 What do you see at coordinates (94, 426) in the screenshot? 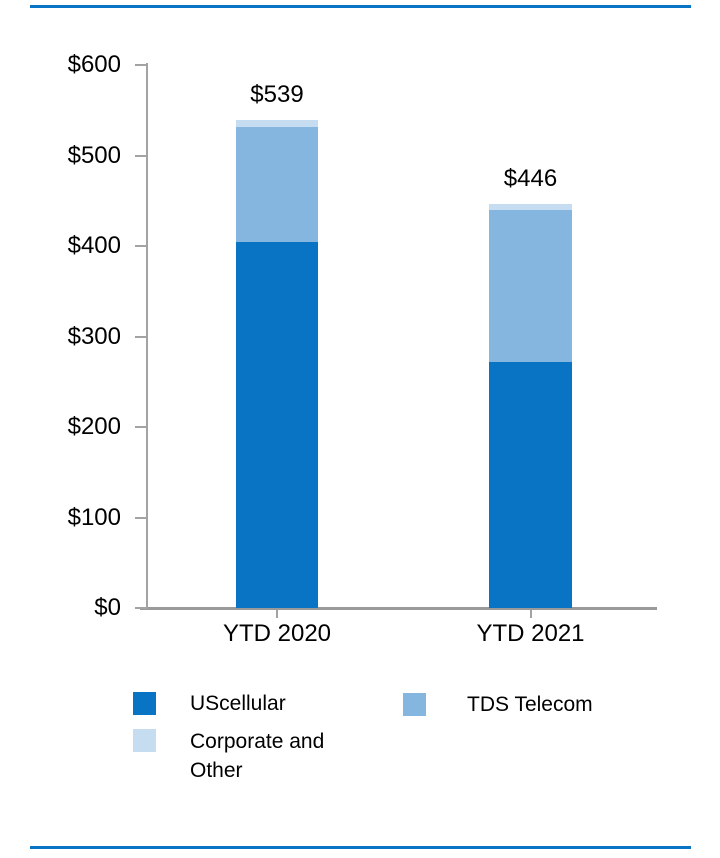
I see `y-tick-label: $200` at bounding box center [94, 426].